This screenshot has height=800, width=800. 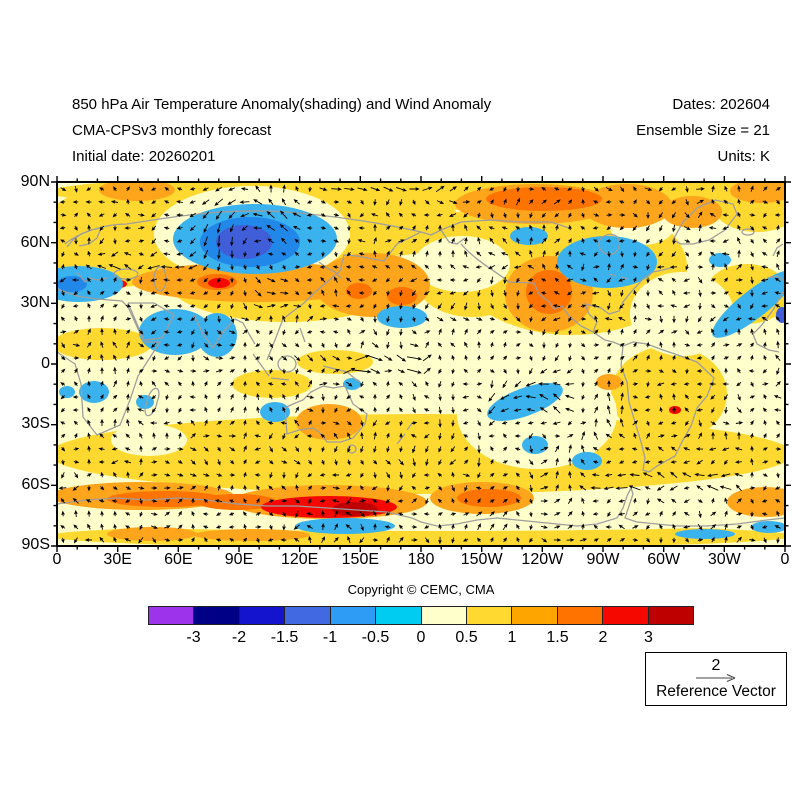 What do you see at coordinates (239, 637) in the screenshot?
I see `colorbar-tick-label: -2` at bounding box center [239, 637].